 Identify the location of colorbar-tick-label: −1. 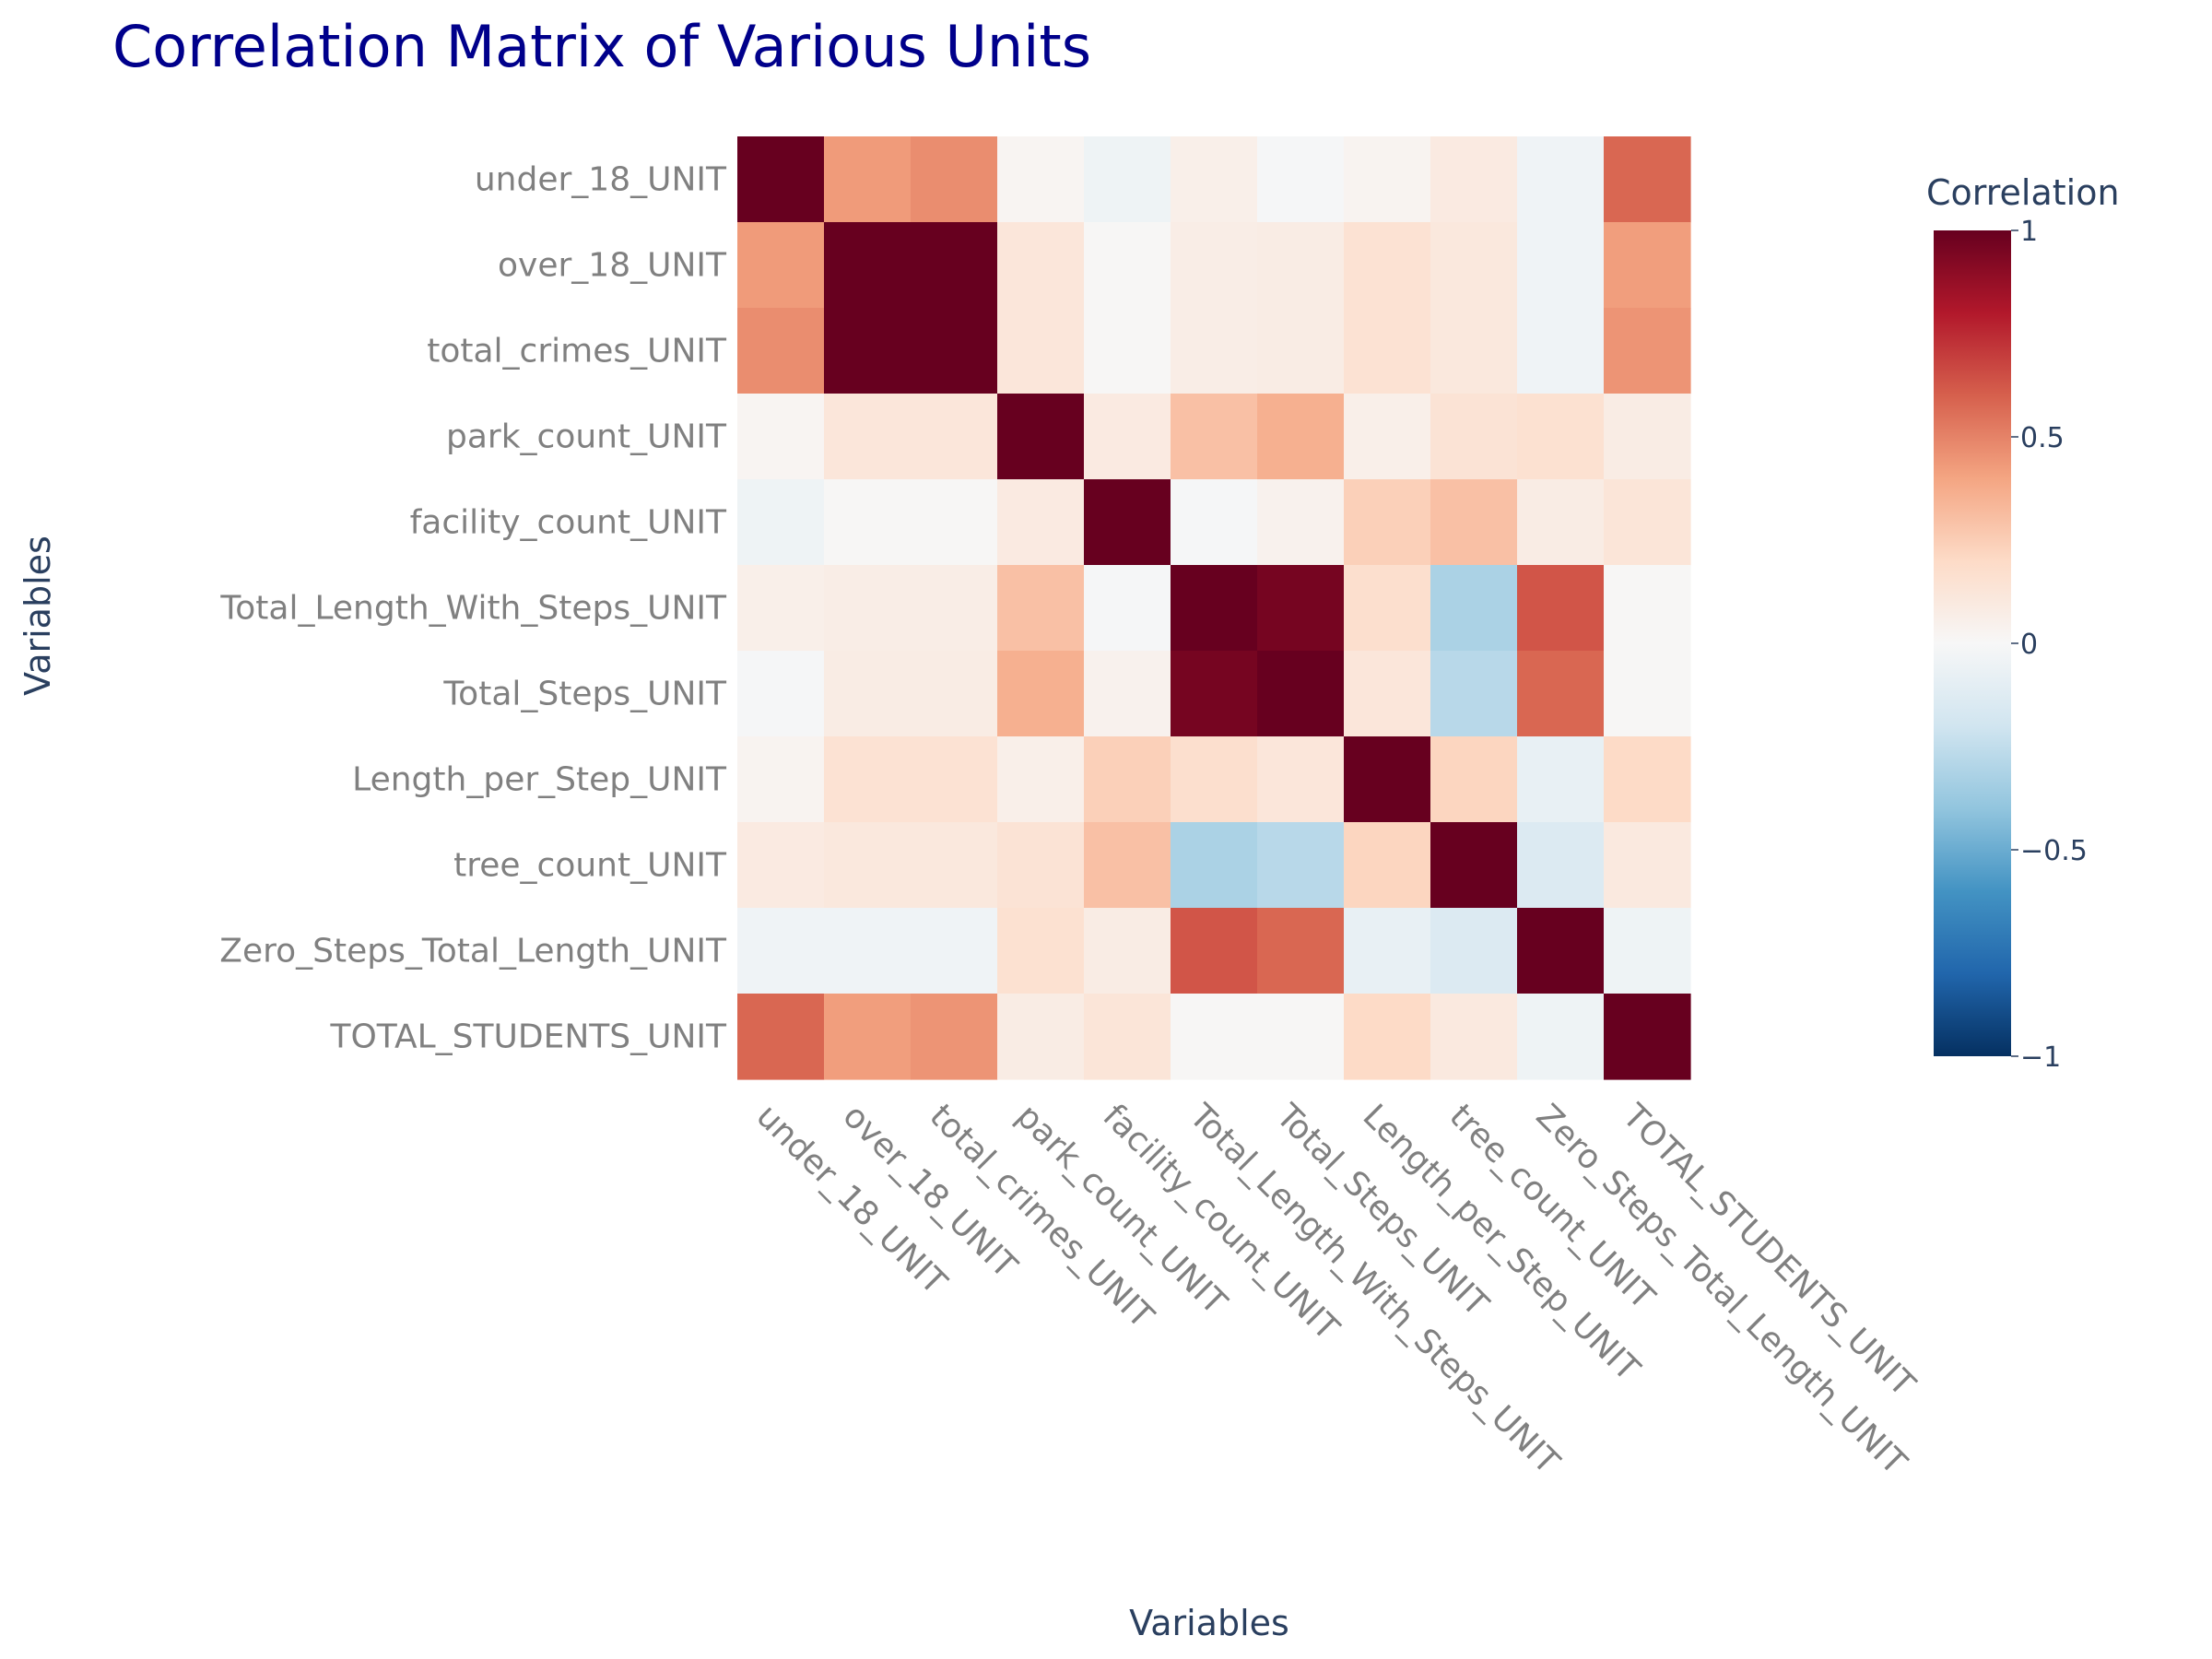
(2040, 1057).